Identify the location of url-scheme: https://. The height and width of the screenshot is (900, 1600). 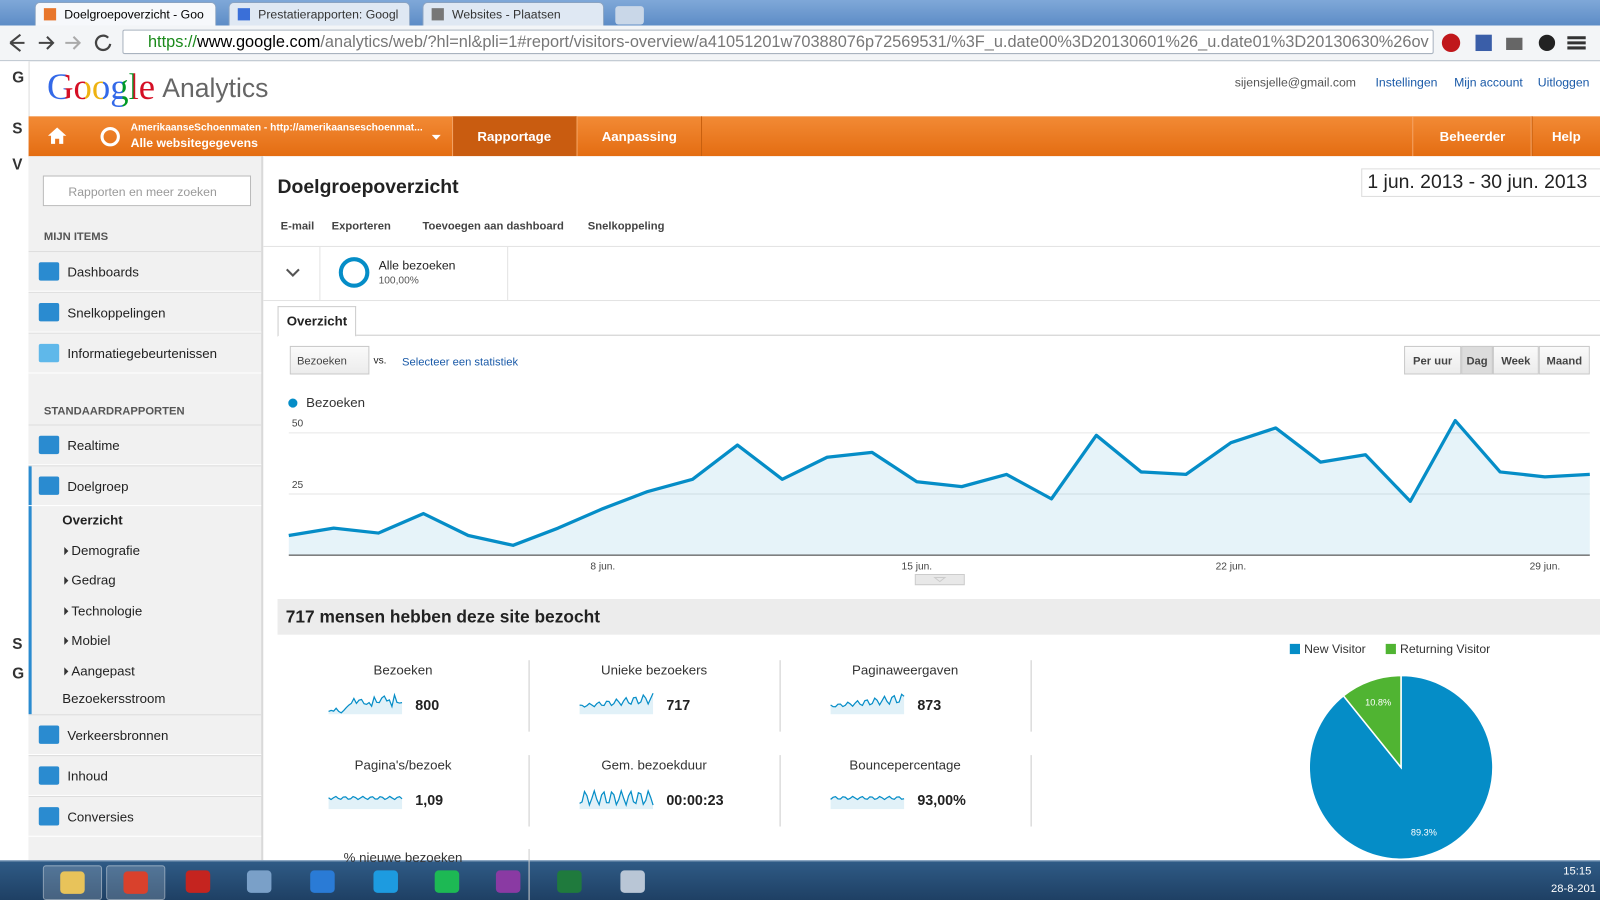
(172, 42).